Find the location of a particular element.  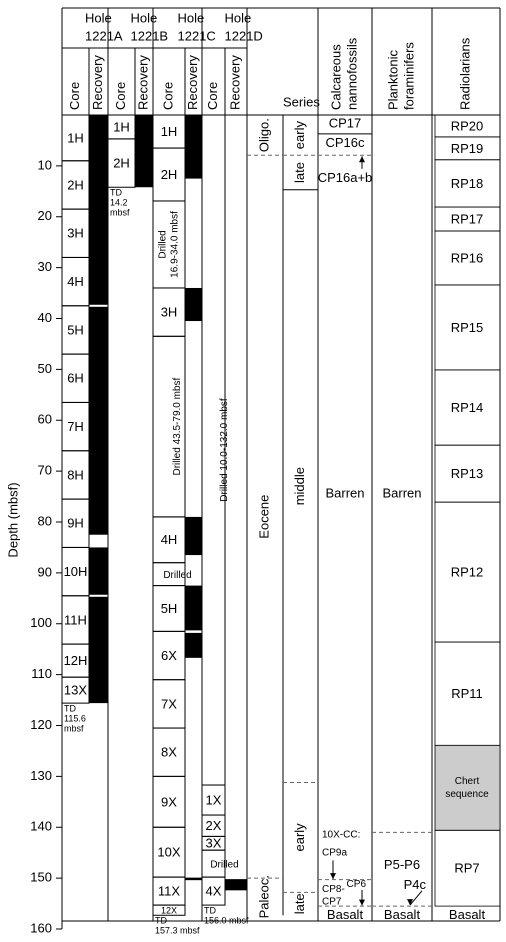

zone-label: CP7 is located at coordinates (332, 902).